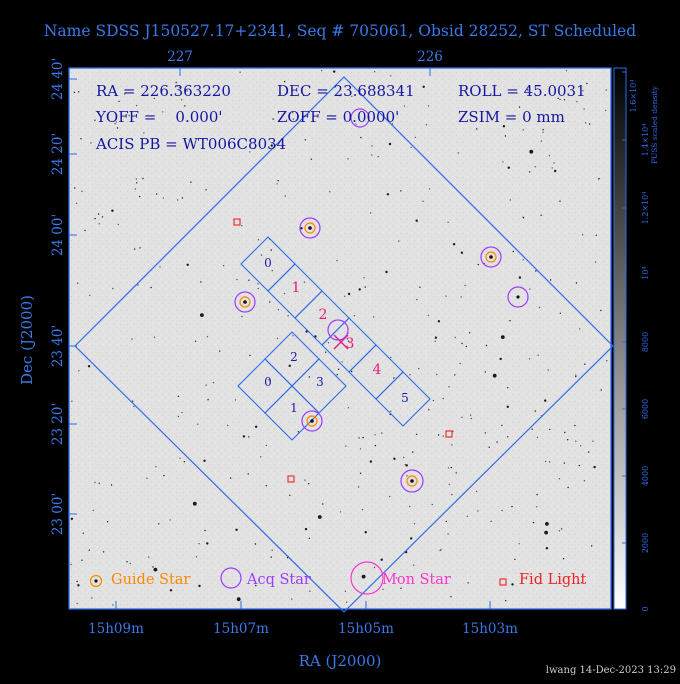 This screenshot has width=680, height=684. Describe the element at coordinates (58, 346) in the screenshot. I see `y-tick-label: 23 40'` at that location.